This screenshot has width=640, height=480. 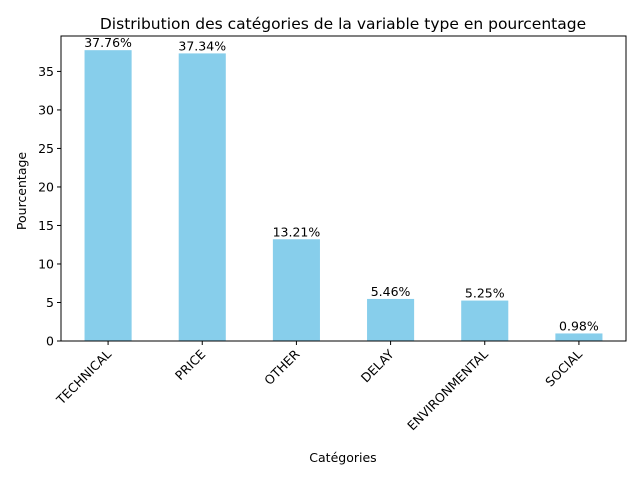 I want to click on data-label-other: 13.21%, so click(x=297, y=231).